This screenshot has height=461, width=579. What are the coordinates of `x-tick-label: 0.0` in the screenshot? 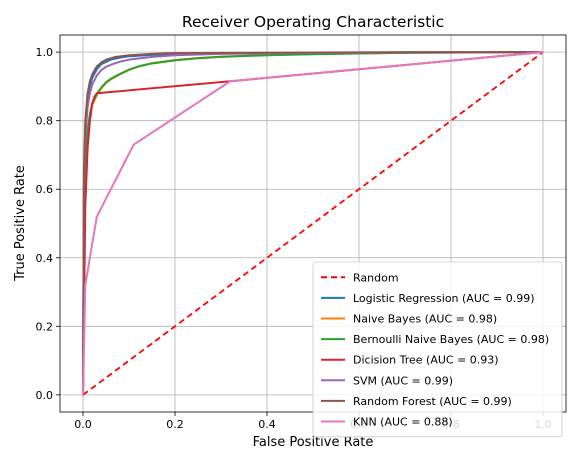 It's located at (83, 424).